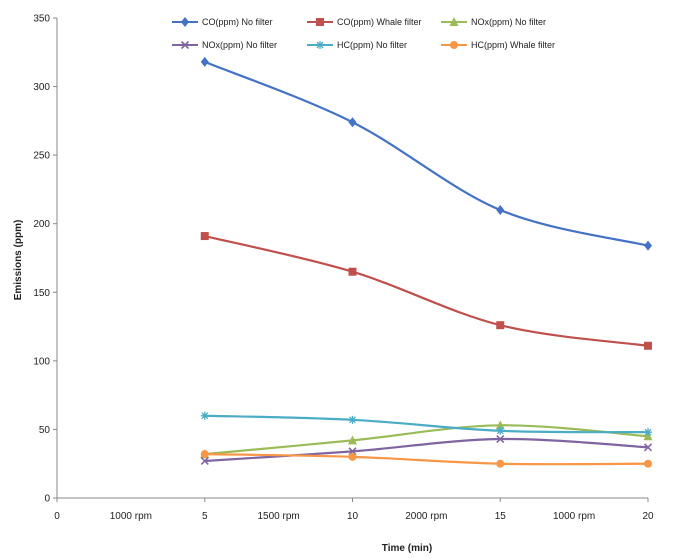  I want to click on y-tick-label: 50, so click(45, 430).